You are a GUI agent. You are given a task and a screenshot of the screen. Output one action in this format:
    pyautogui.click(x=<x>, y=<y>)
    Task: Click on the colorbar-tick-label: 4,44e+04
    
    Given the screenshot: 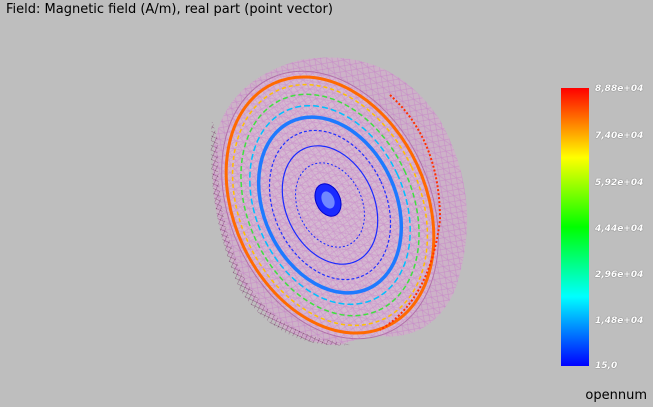 What is the action you would take?
    pyautogui.click(x=619, y=229)
    